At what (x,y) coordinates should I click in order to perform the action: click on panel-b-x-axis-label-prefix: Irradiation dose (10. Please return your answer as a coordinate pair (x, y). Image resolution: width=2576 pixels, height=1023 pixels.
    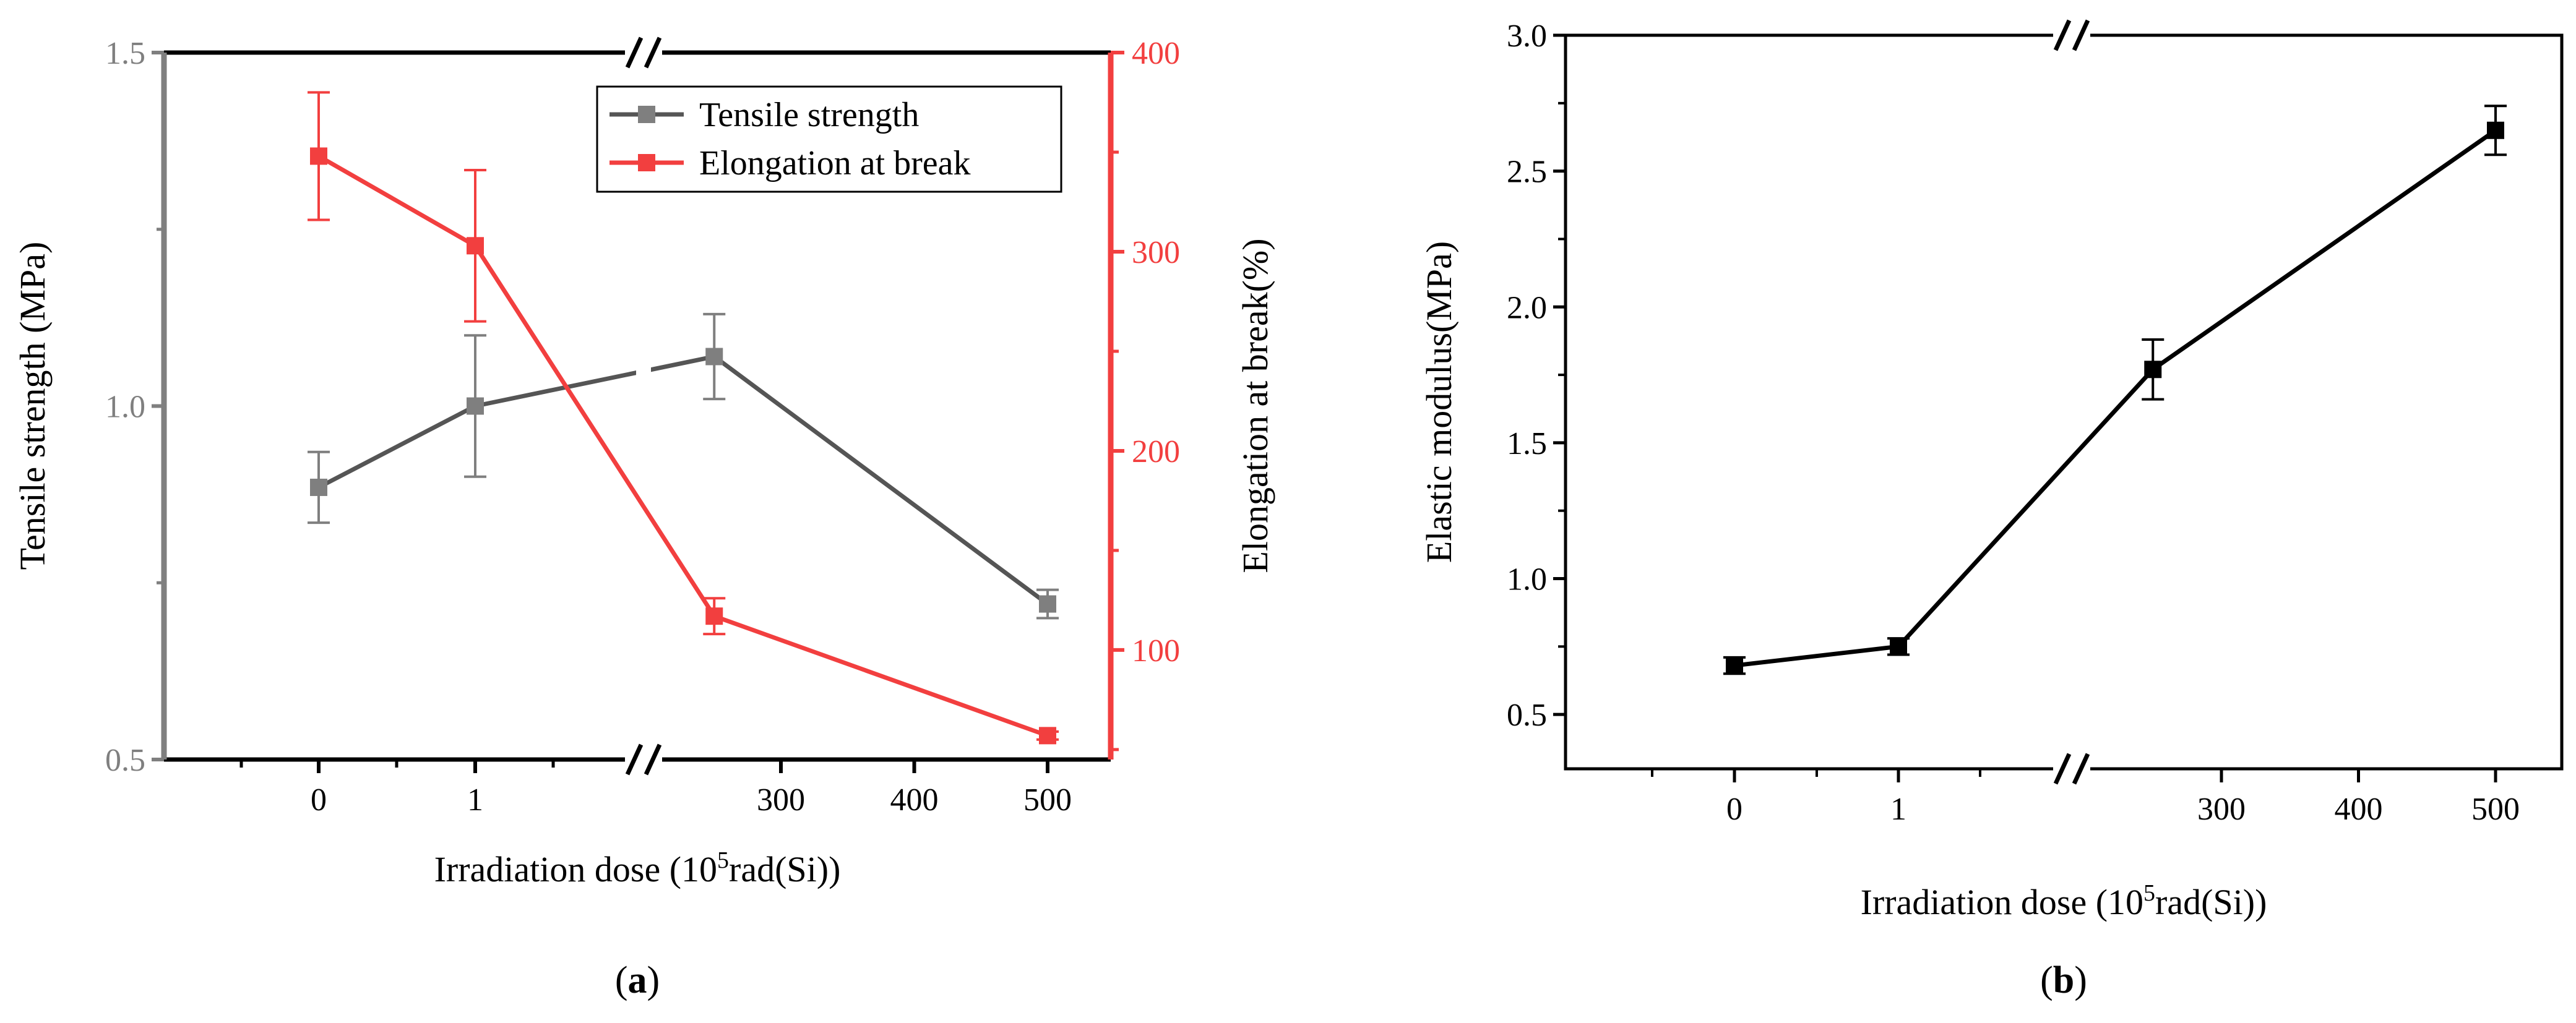
    Looking at the image, I should click on (2002, 902).